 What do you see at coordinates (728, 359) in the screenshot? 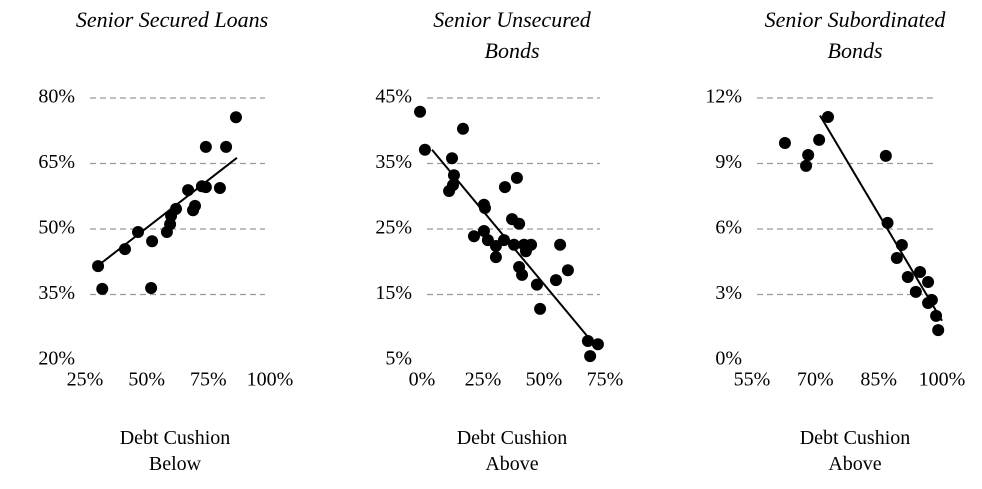
I see `y-tick-label: 0%` at bounding box center [728, 359].